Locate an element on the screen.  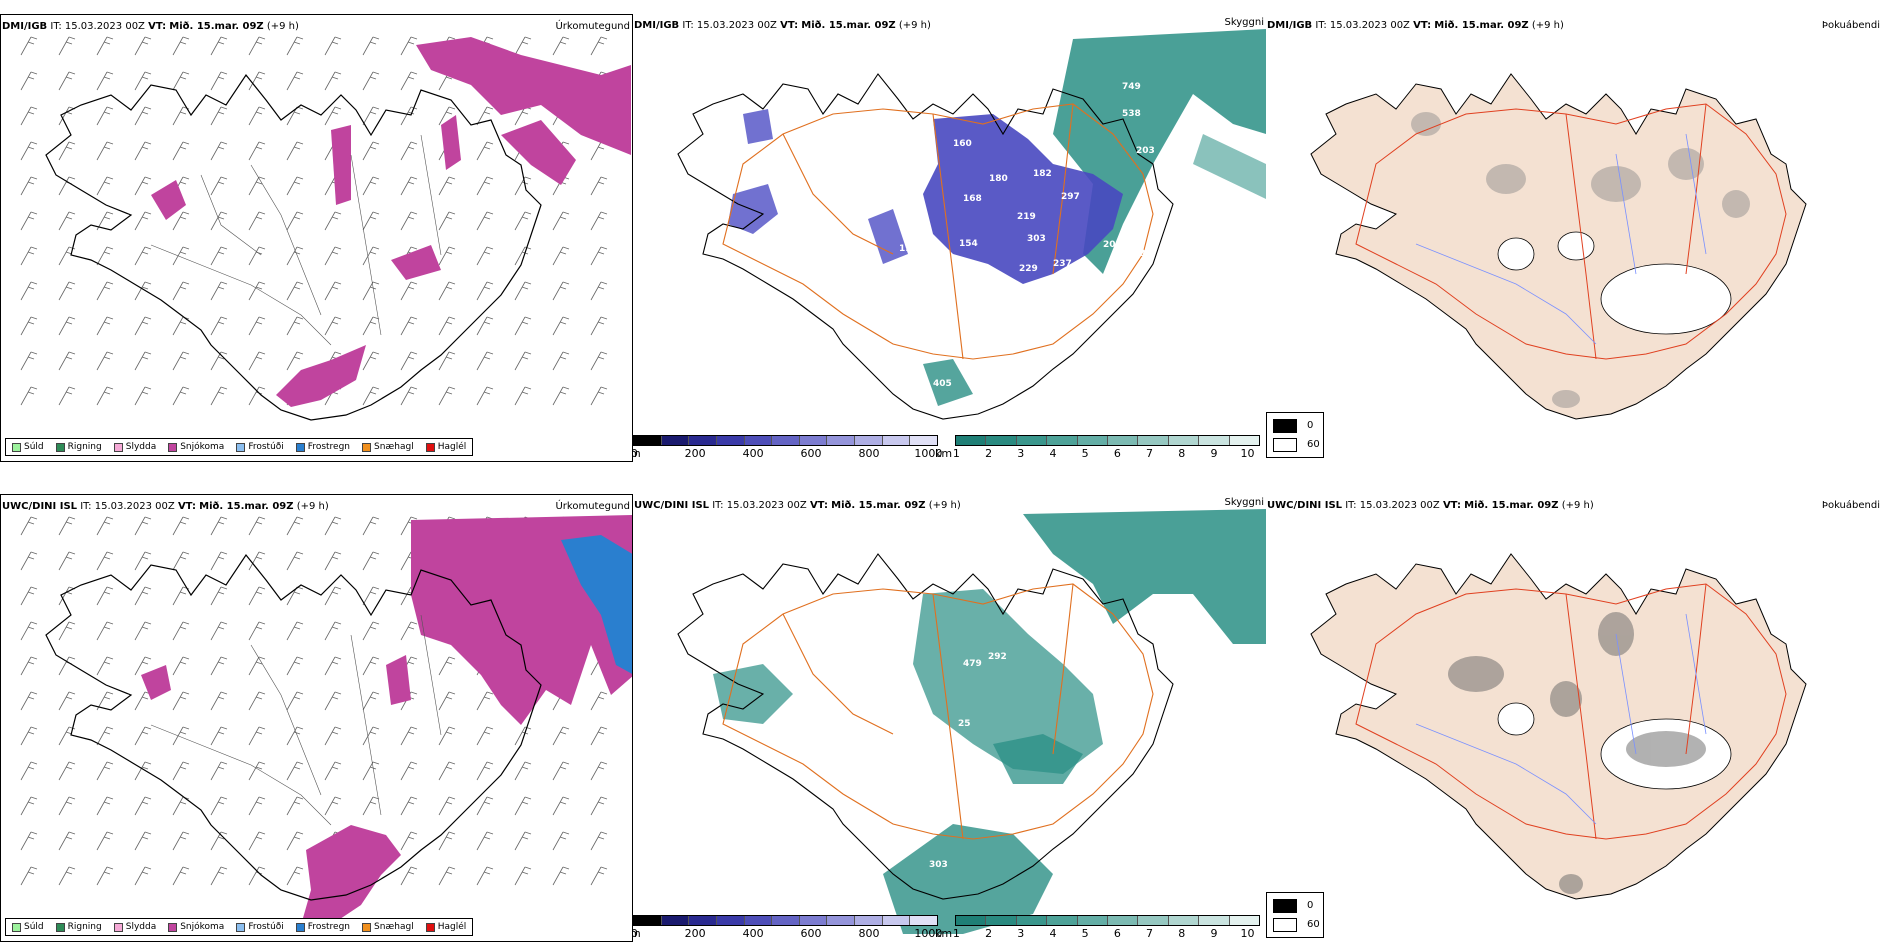
panel-name: Úrkomutegund is located at coordinates (592, 506).